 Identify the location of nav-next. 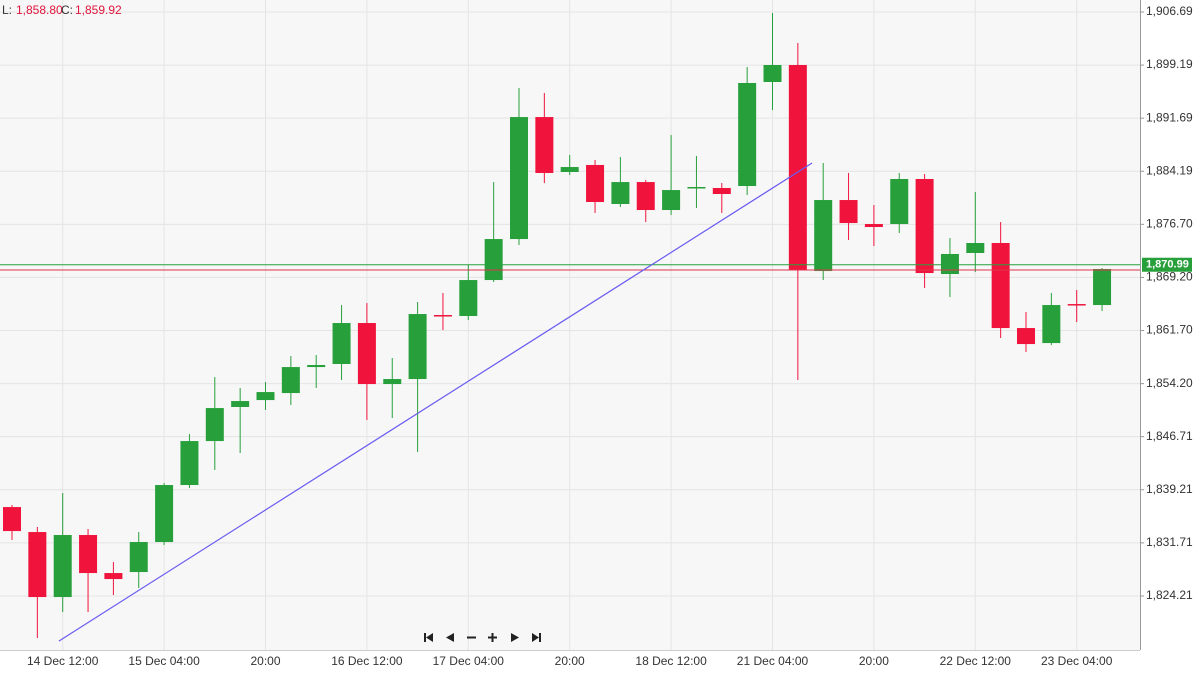
(515, 637).